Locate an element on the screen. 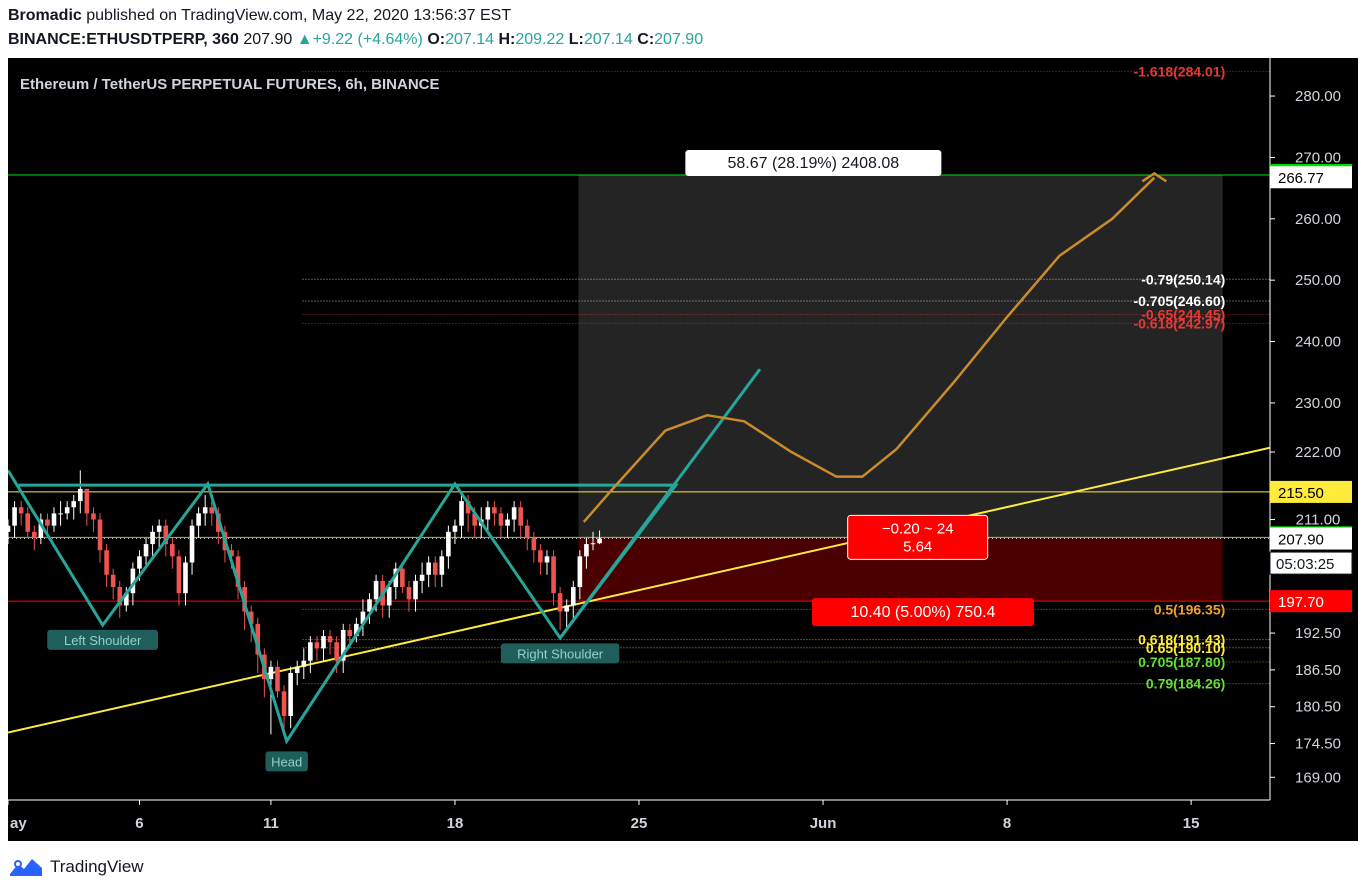 The height and width of the screenshot is (891, 1366). symbol-label: BINANCE:ETHUSDTPERP, 360 is located at coordinates (123, 39).